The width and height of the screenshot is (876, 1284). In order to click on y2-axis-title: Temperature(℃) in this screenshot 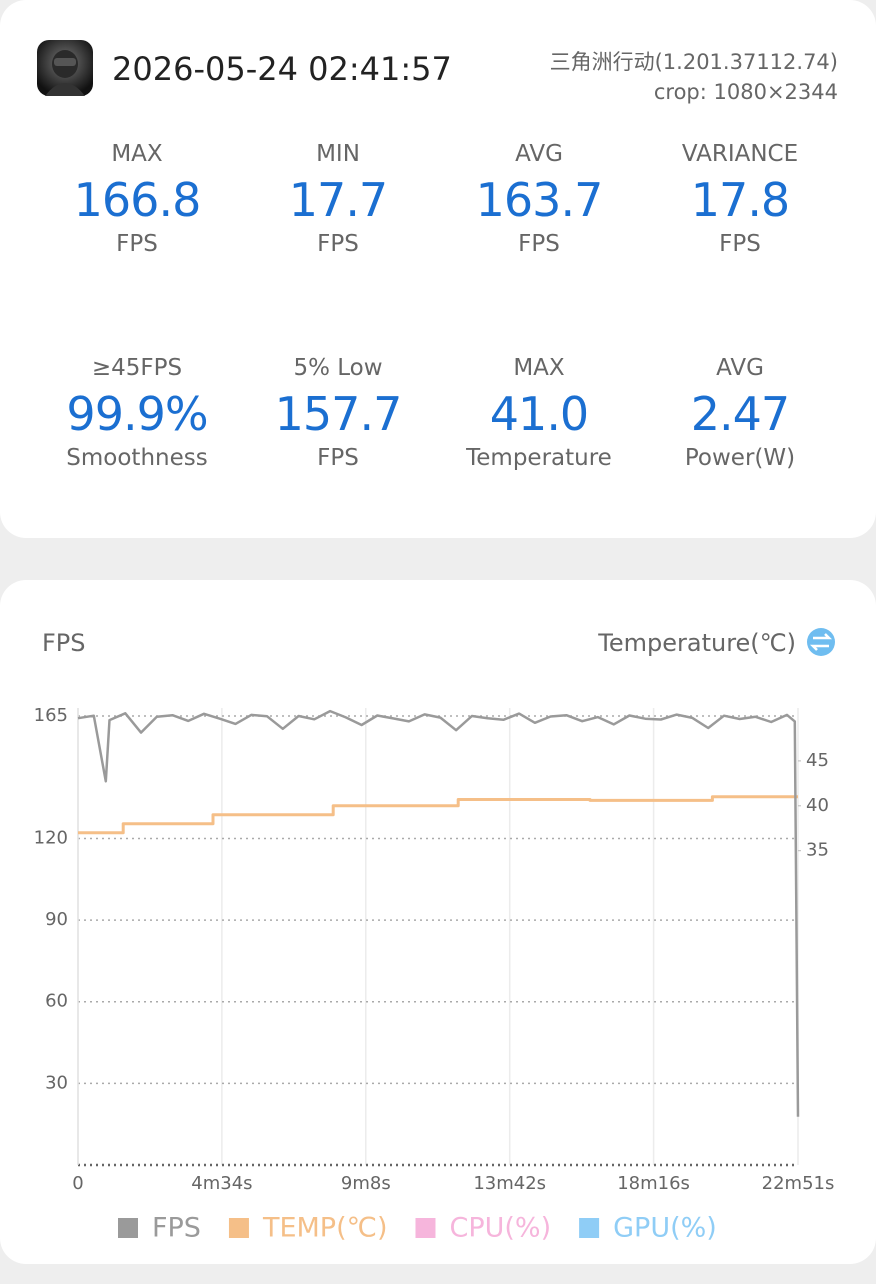, I will do `click(696, 643)`.